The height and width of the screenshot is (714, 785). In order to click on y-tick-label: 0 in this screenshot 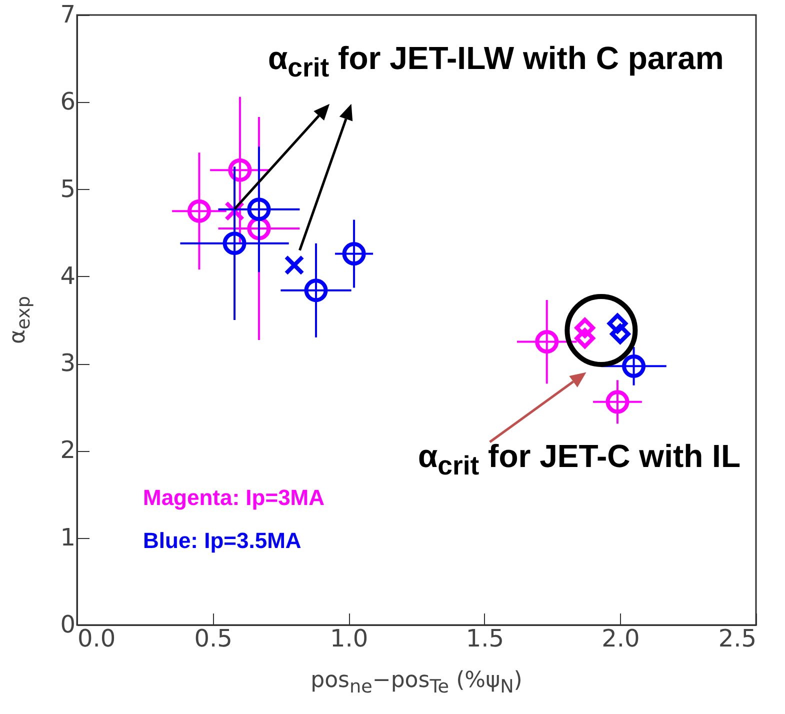, I will do `click(68, 624)`.